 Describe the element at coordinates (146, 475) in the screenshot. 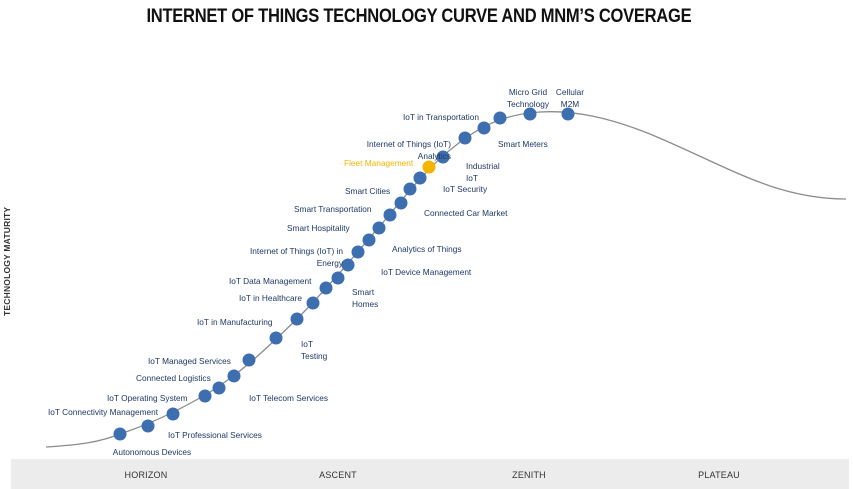

I see `phase-horizon: HORIZON` at that location.